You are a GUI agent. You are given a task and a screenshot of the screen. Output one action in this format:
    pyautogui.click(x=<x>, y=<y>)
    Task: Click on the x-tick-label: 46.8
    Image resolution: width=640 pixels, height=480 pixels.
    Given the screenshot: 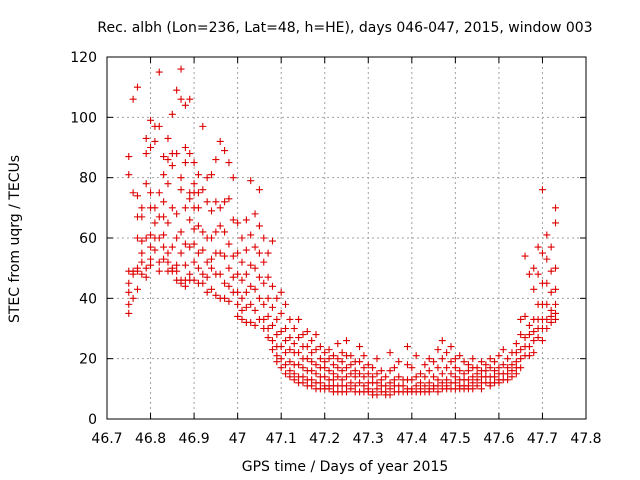 What is the action you would take?
    pyautogui.click(x=150, y=439)
    